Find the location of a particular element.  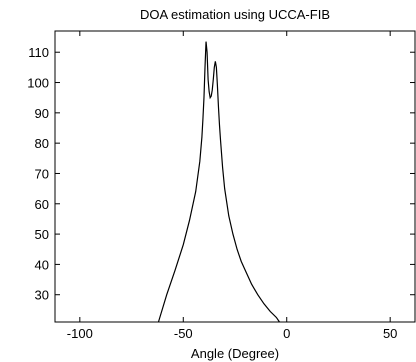

x-tick-label: -50 is located at coordinates (183, 333).